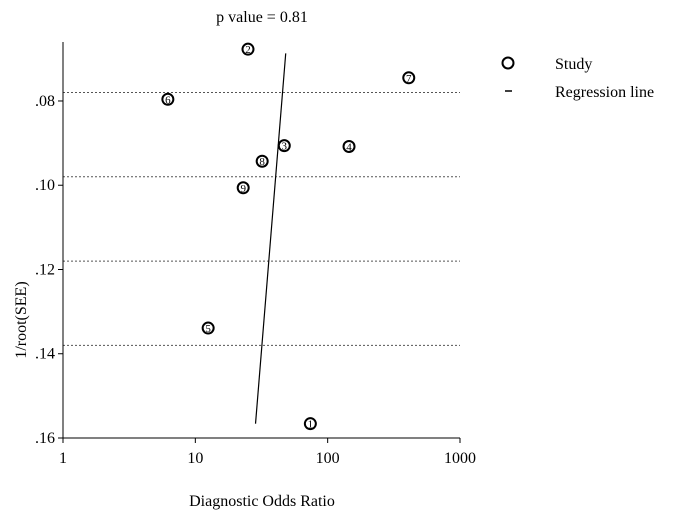 The width and height of the screenshot is (689, 515). I want to click on study-point-label: 1, so click(311, 425).